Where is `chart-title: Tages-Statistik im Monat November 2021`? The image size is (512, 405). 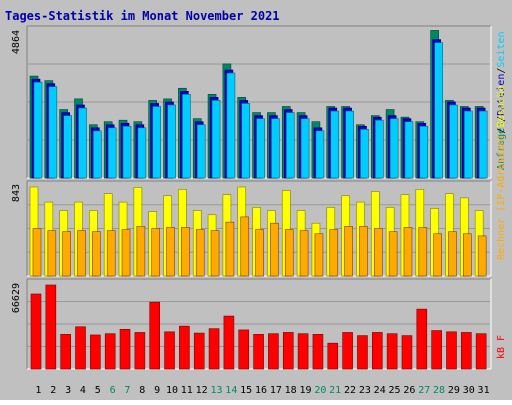
chart-title: Tages-Statistik im Monat November 2021 is located at coordinates (142, 16).